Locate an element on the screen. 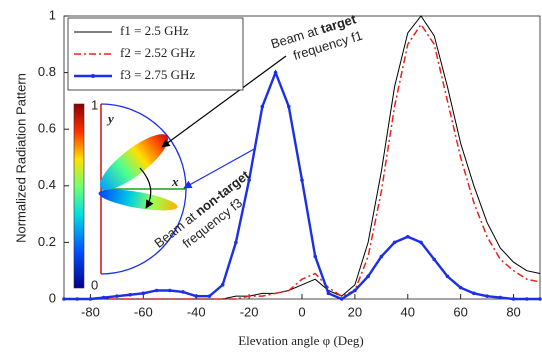 Image resolution: width=542 pixels, height=360 pixels. axis-letter: x is located at coordinates (175, 181).